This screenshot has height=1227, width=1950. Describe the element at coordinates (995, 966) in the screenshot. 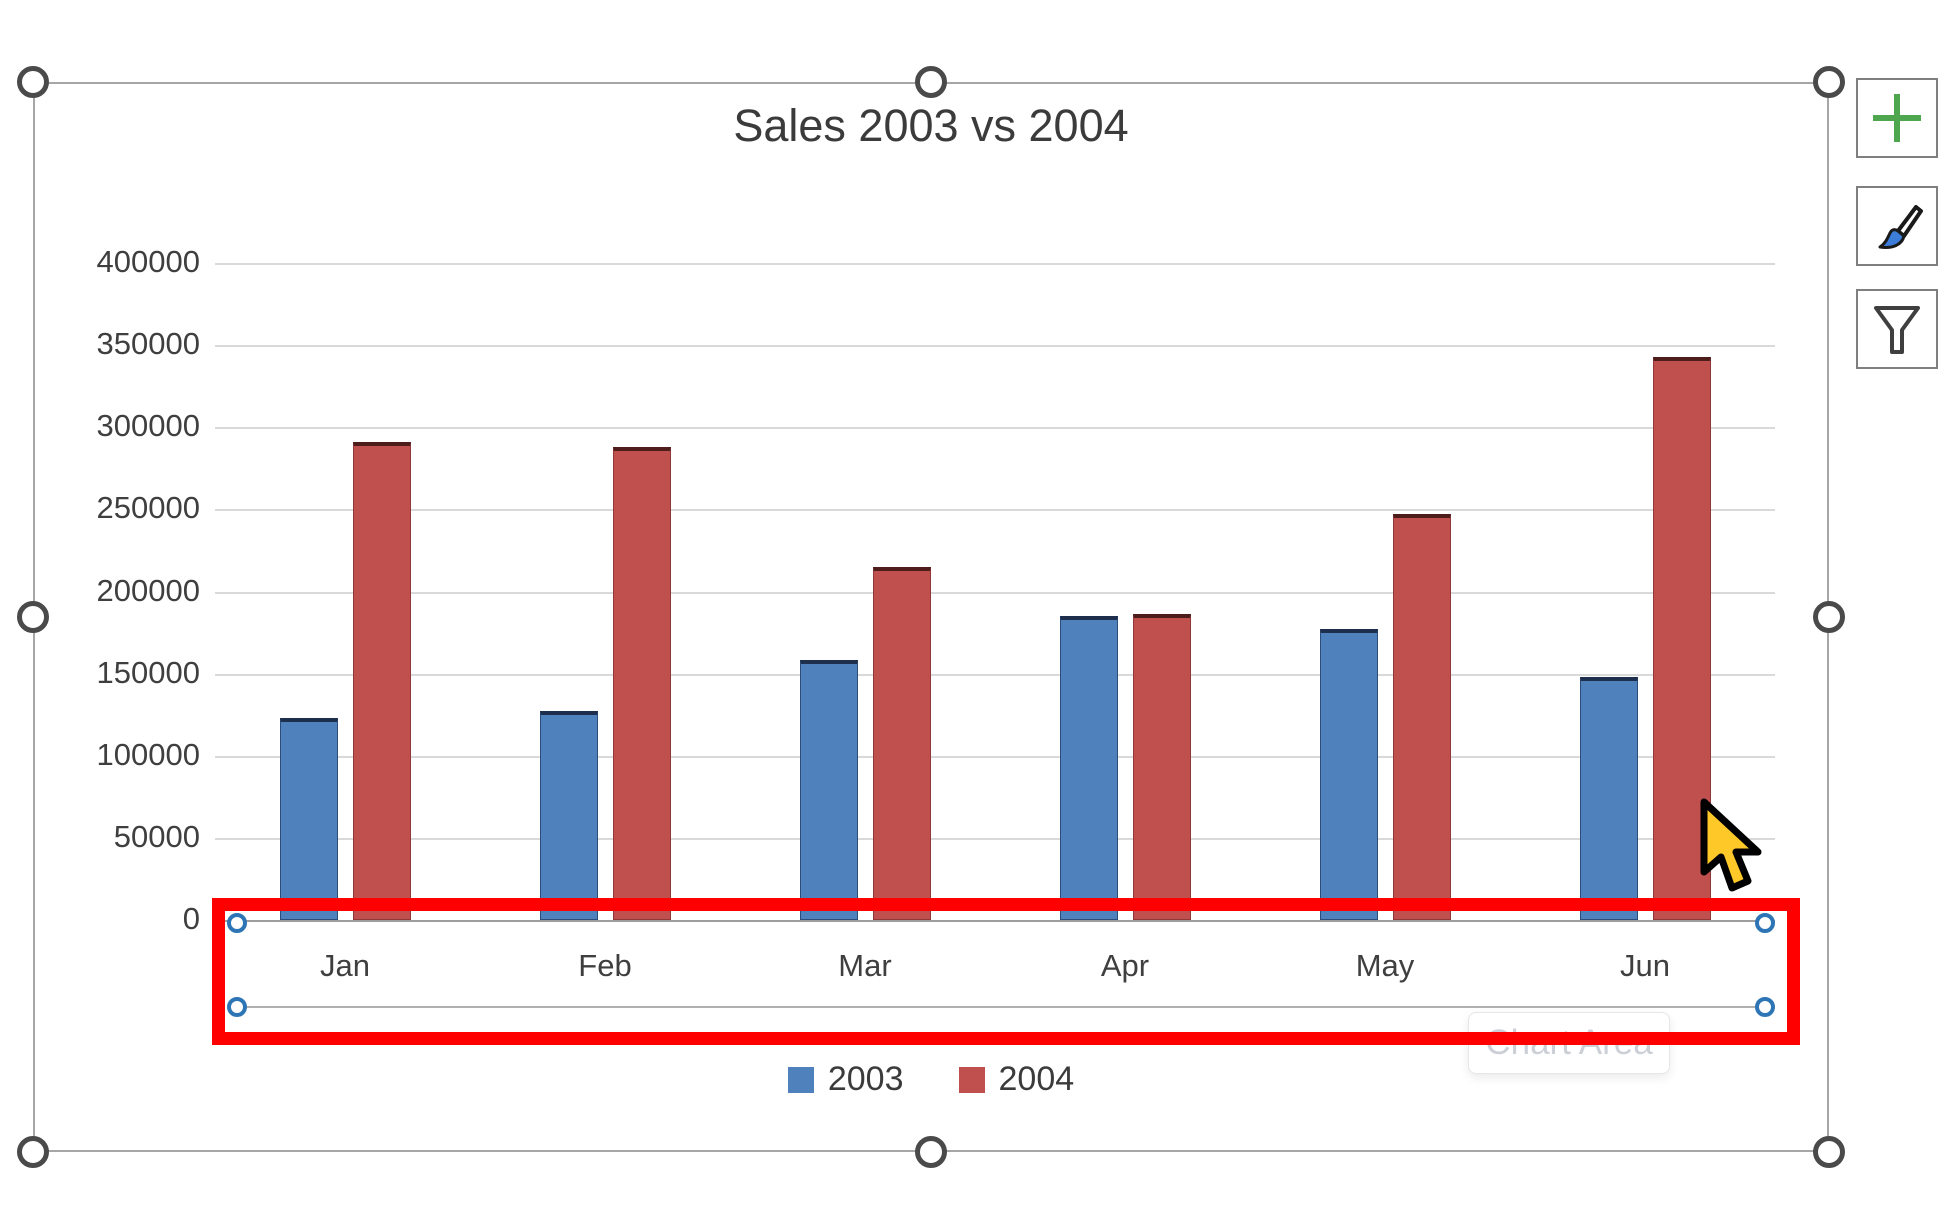

I see `category-axis: Jan Feb Mar Apr May Jun` at that location.